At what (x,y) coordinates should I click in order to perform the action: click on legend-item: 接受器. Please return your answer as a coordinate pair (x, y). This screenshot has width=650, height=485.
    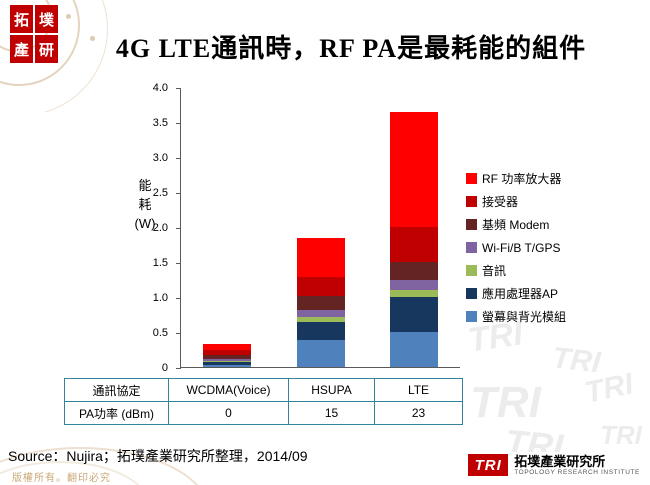
    Looking at the image, I should click on (516, 201).